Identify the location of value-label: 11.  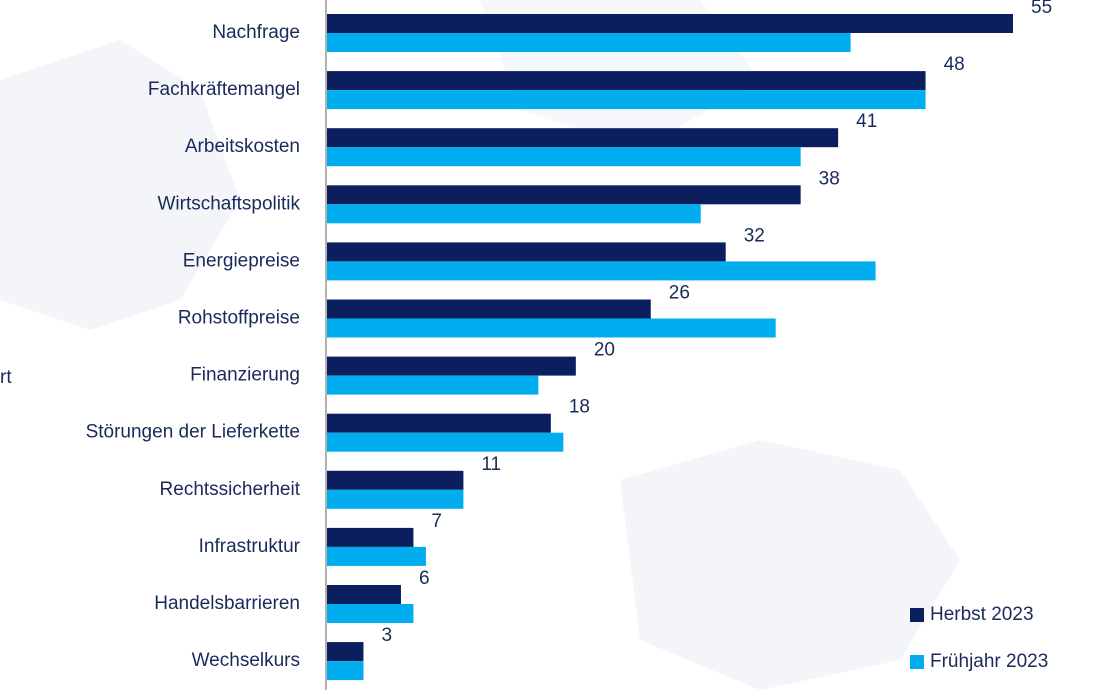
(491, 464).